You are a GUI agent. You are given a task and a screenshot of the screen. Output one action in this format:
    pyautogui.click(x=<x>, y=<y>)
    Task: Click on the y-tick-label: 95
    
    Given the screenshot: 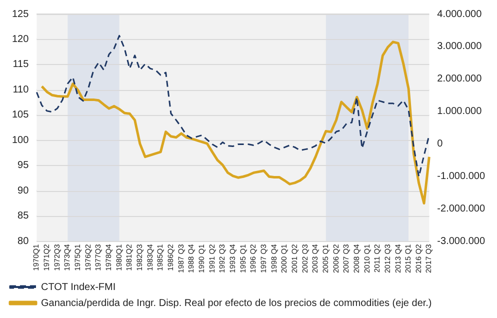 What is the action you would take?
    pyautogui.click(x=24, y=166)
    